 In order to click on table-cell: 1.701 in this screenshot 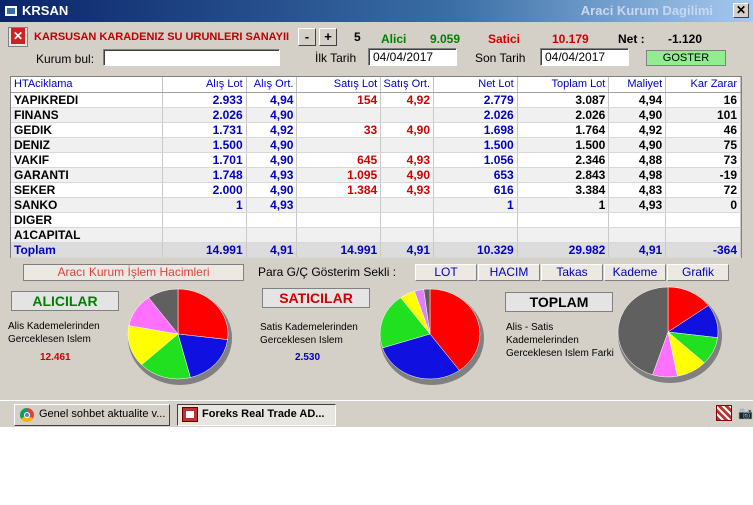, I will do `click(204, 160)`.